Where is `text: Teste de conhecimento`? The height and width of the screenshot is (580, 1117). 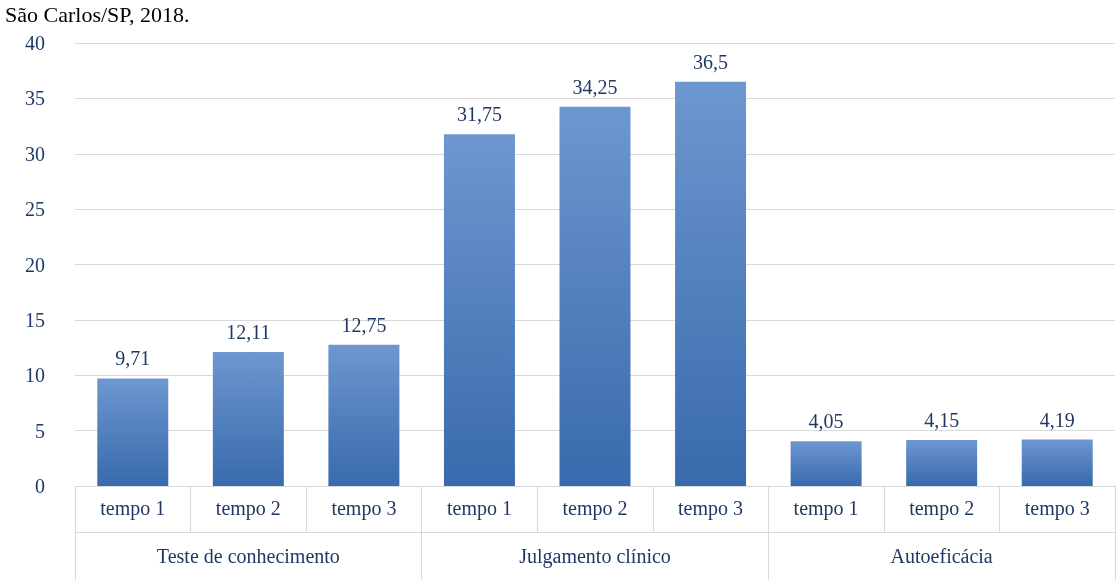 text: Teste de conhecimento is located at coordinates (248, 556).